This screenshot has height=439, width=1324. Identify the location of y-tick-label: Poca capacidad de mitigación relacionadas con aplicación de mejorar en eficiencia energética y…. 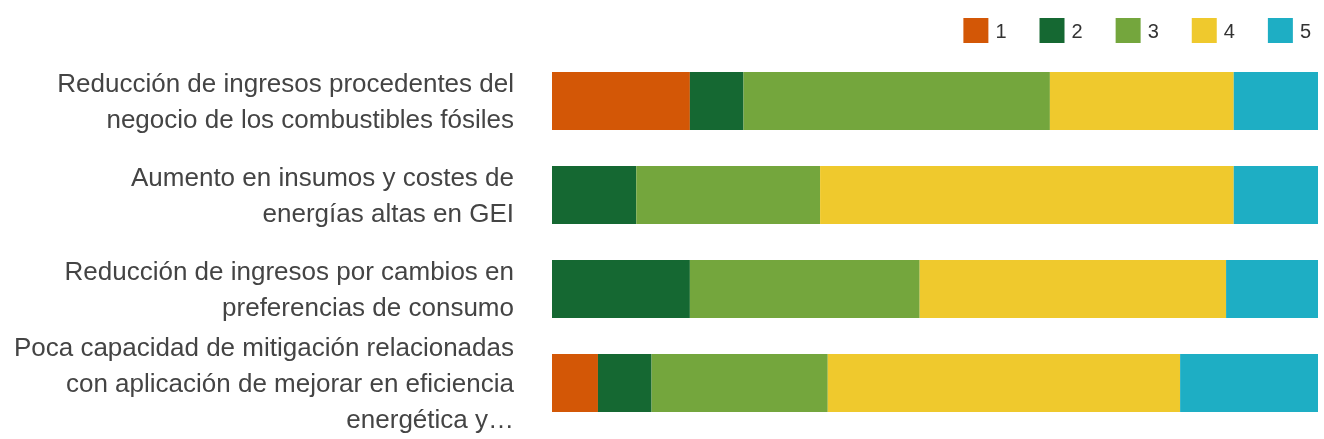
(264, 383).